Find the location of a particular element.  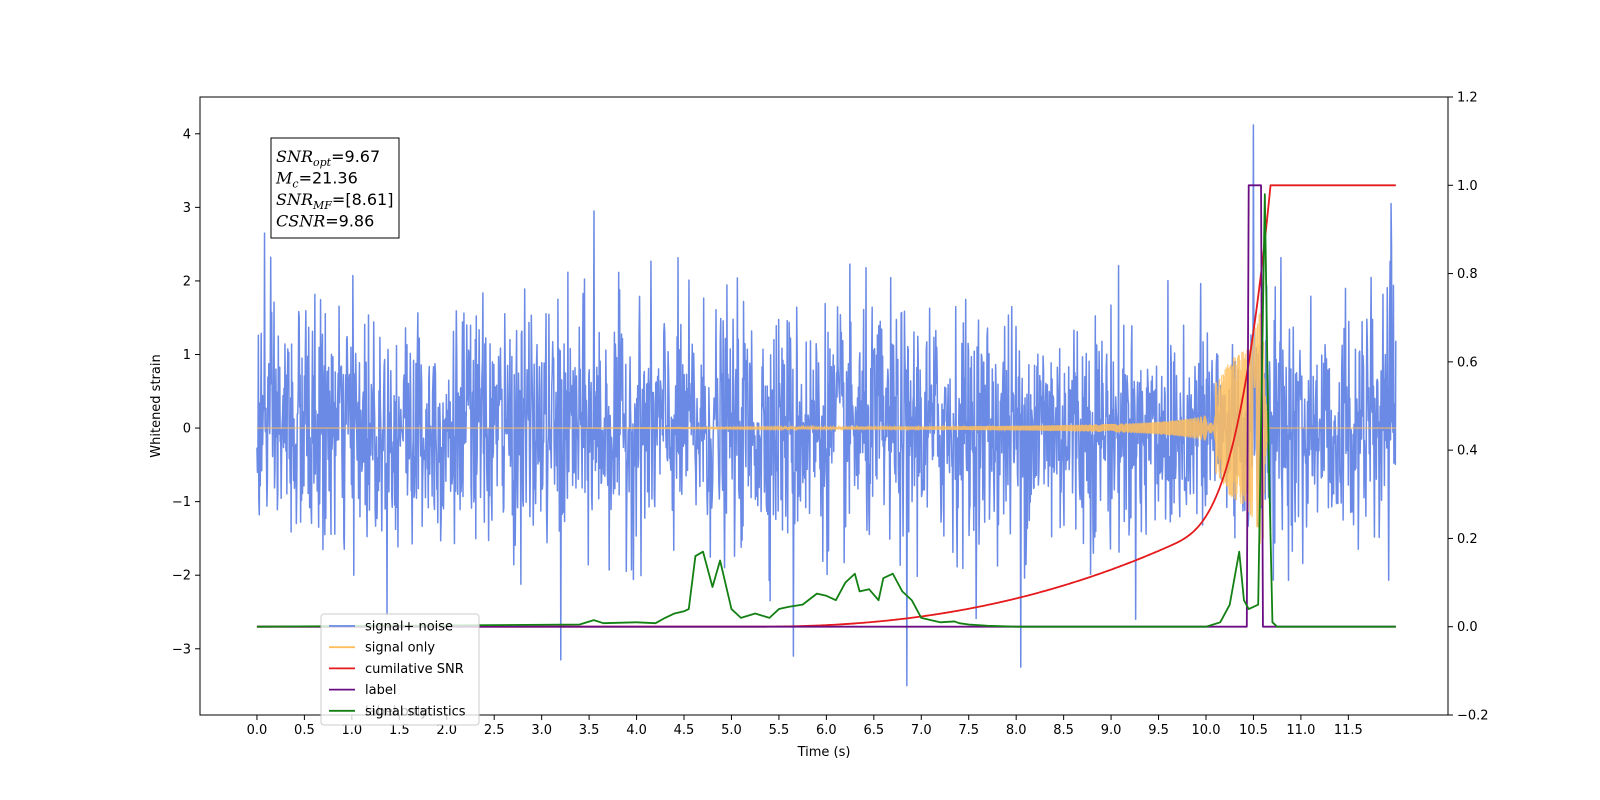

annotation-line: CSNR=9.86 is located at coordinates (325, 221).